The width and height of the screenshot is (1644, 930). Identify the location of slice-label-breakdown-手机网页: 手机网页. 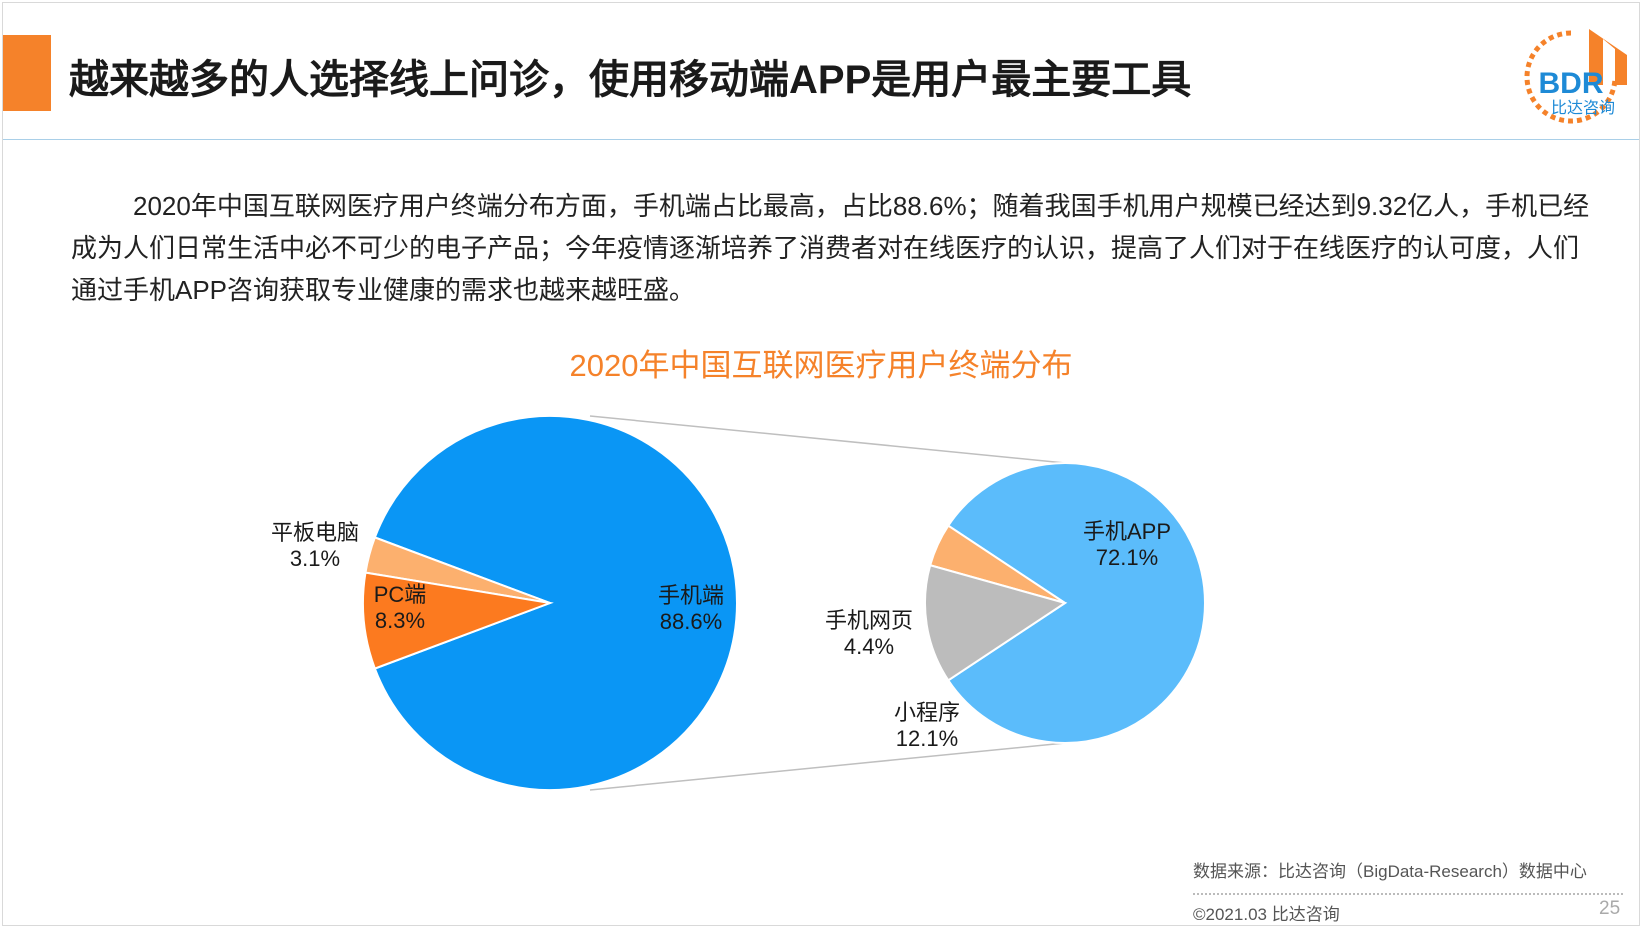
(869, 620).